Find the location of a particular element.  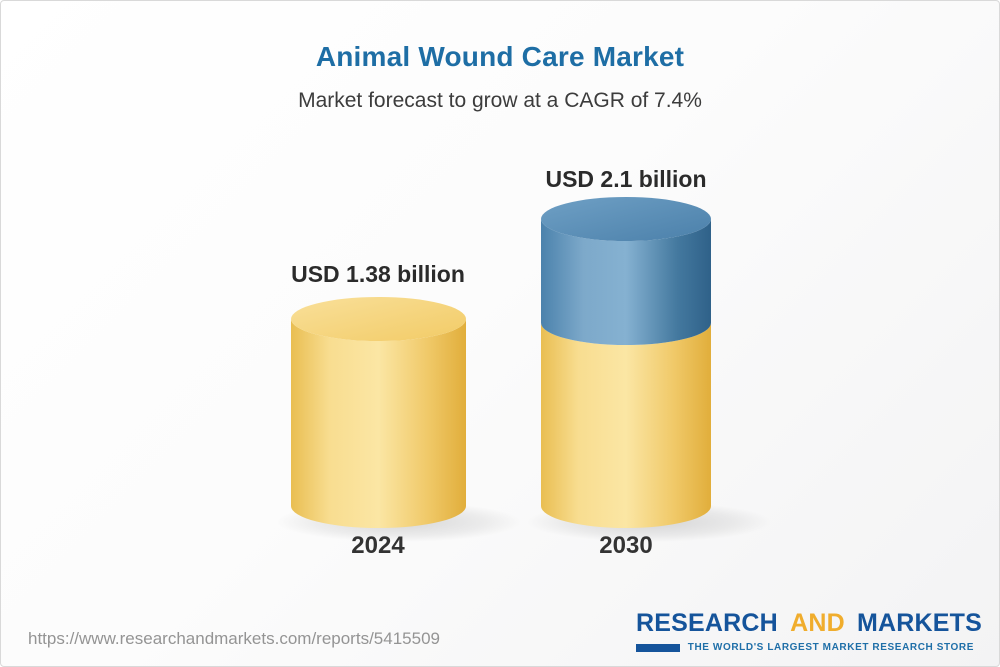

cylinder-2030 is located at coordinates (626, 362).